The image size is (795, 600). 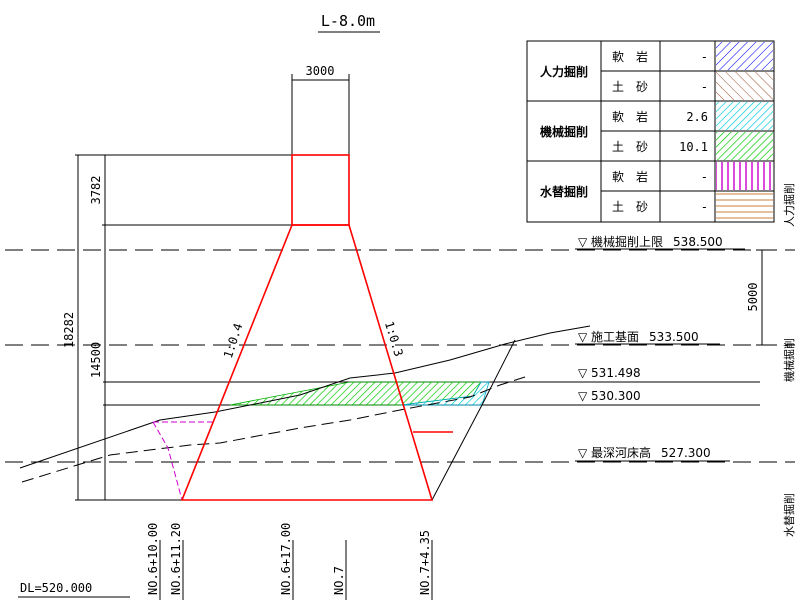 I want to click on station-label-1: NO.6+10.00, so click(x=153, y=559).